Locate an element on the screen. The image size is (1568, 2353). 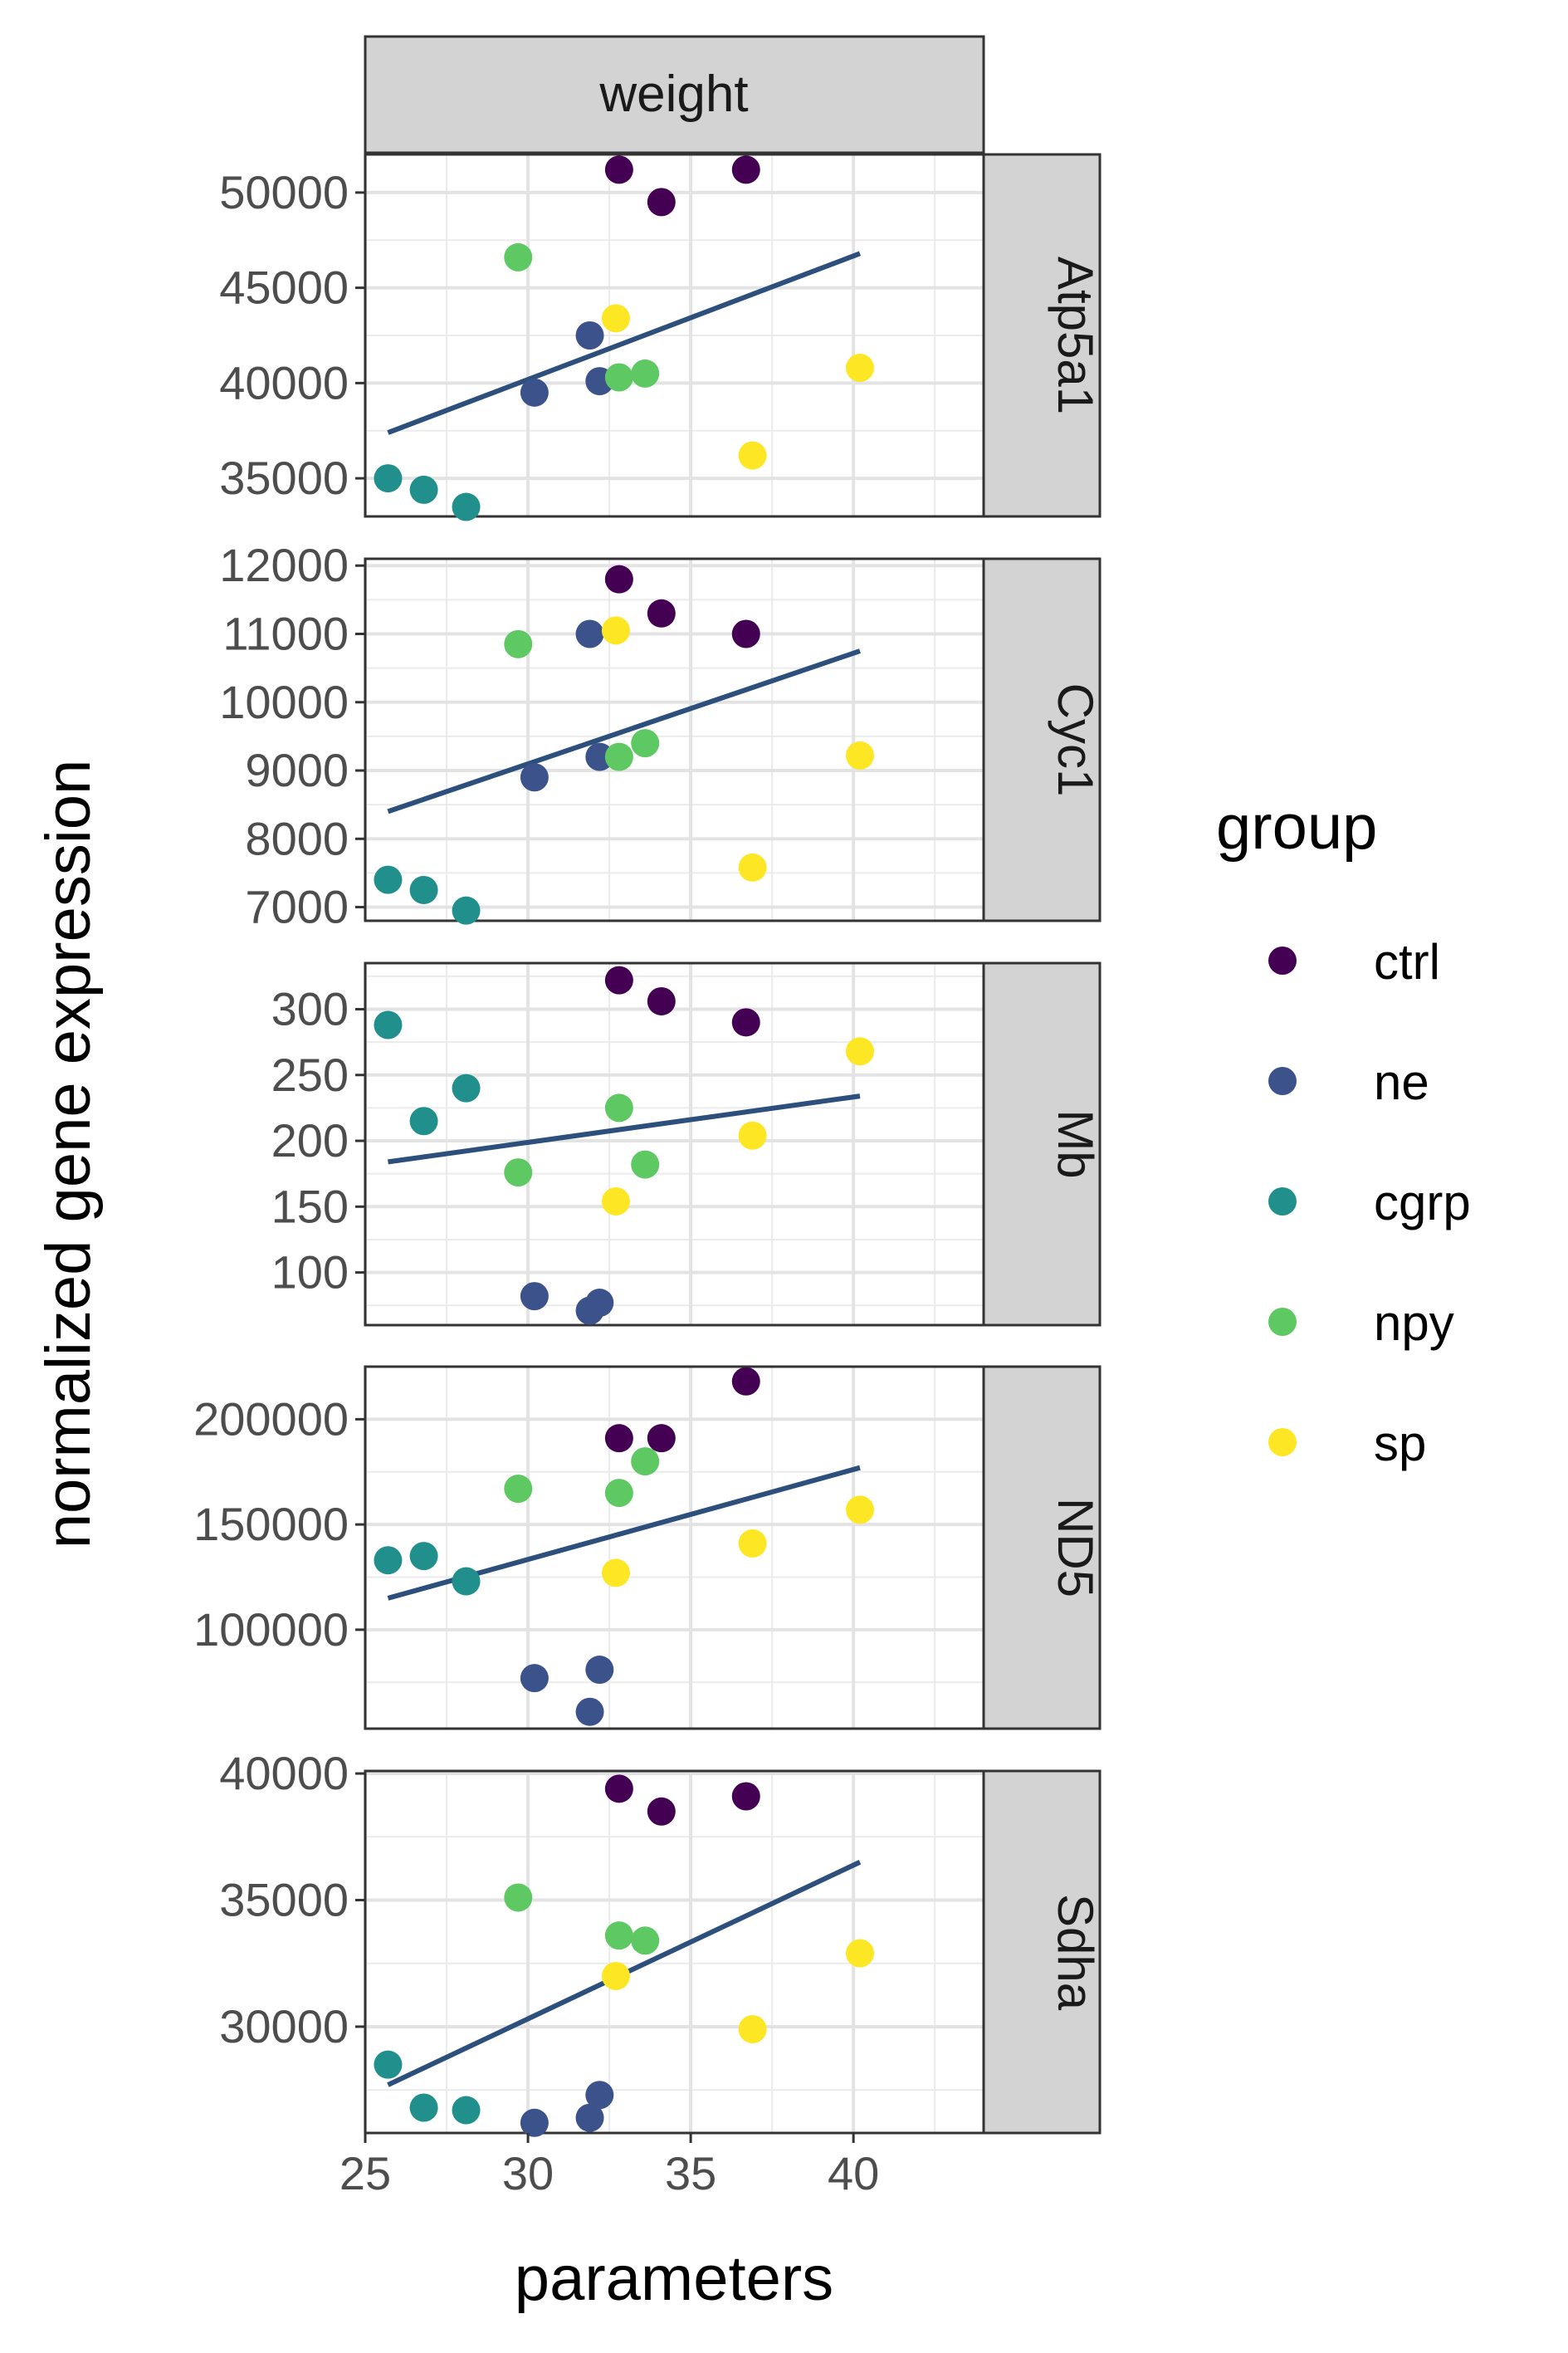
y-tick-label: 250 is located at coordinates (310, 1075).